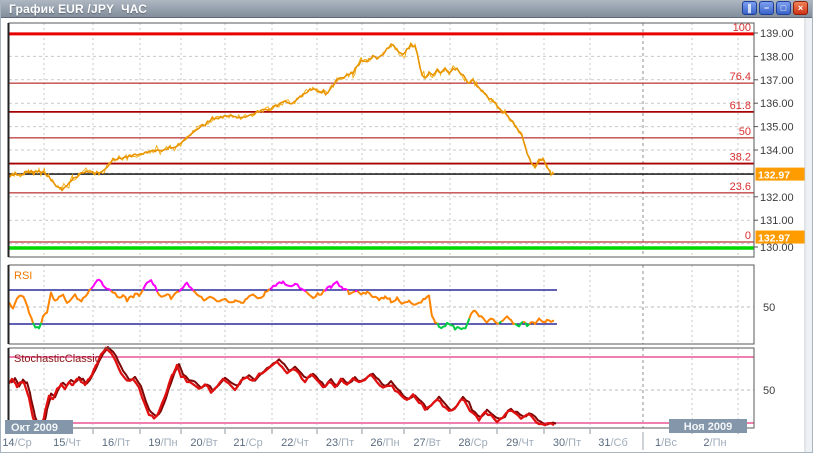  Describe the element at coordinates (666, 443) in the screenshot. I see `date-label: 1/Вс` at that location.